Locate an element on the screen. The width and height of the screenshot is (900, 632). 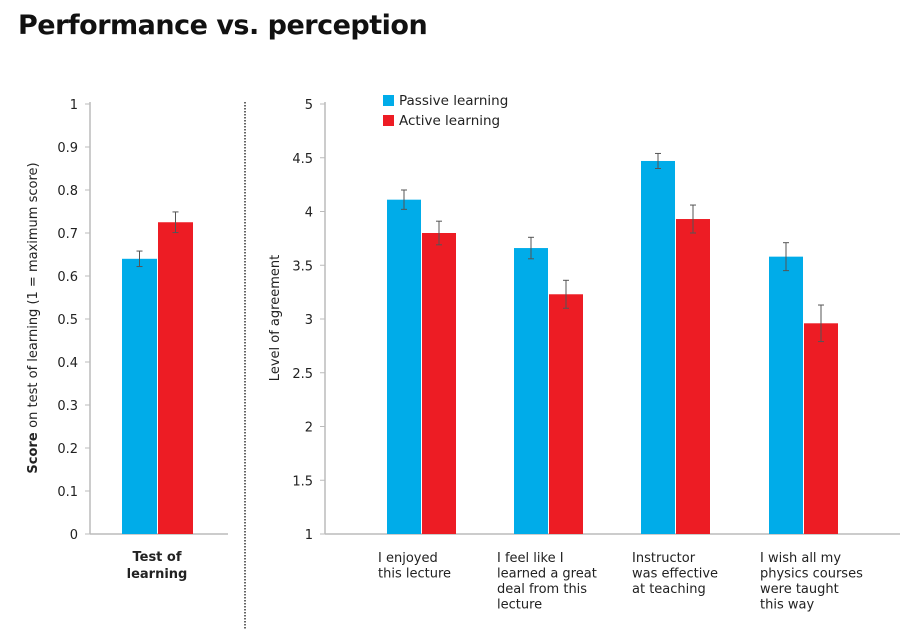
y-tick-label: 1.5 is located at coordinates (302, 481).